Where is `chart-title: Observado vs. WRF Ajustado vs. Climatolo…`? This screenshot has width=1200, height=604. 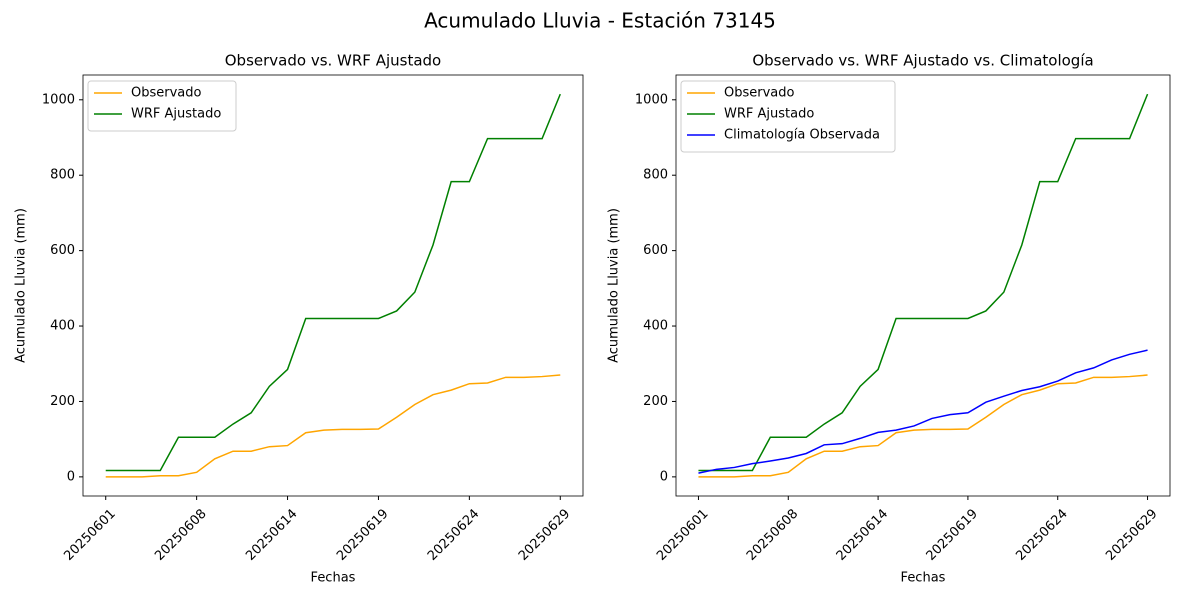
chart-title: Observado vs. WRF Ajustado vs. Climatolo… is located at coordinates (922, 61).